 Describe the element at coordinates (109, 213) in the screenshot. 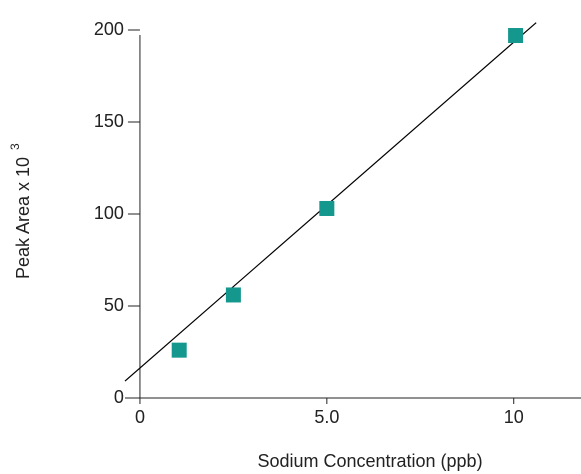

I see `y-tick-label: 100` at that location.